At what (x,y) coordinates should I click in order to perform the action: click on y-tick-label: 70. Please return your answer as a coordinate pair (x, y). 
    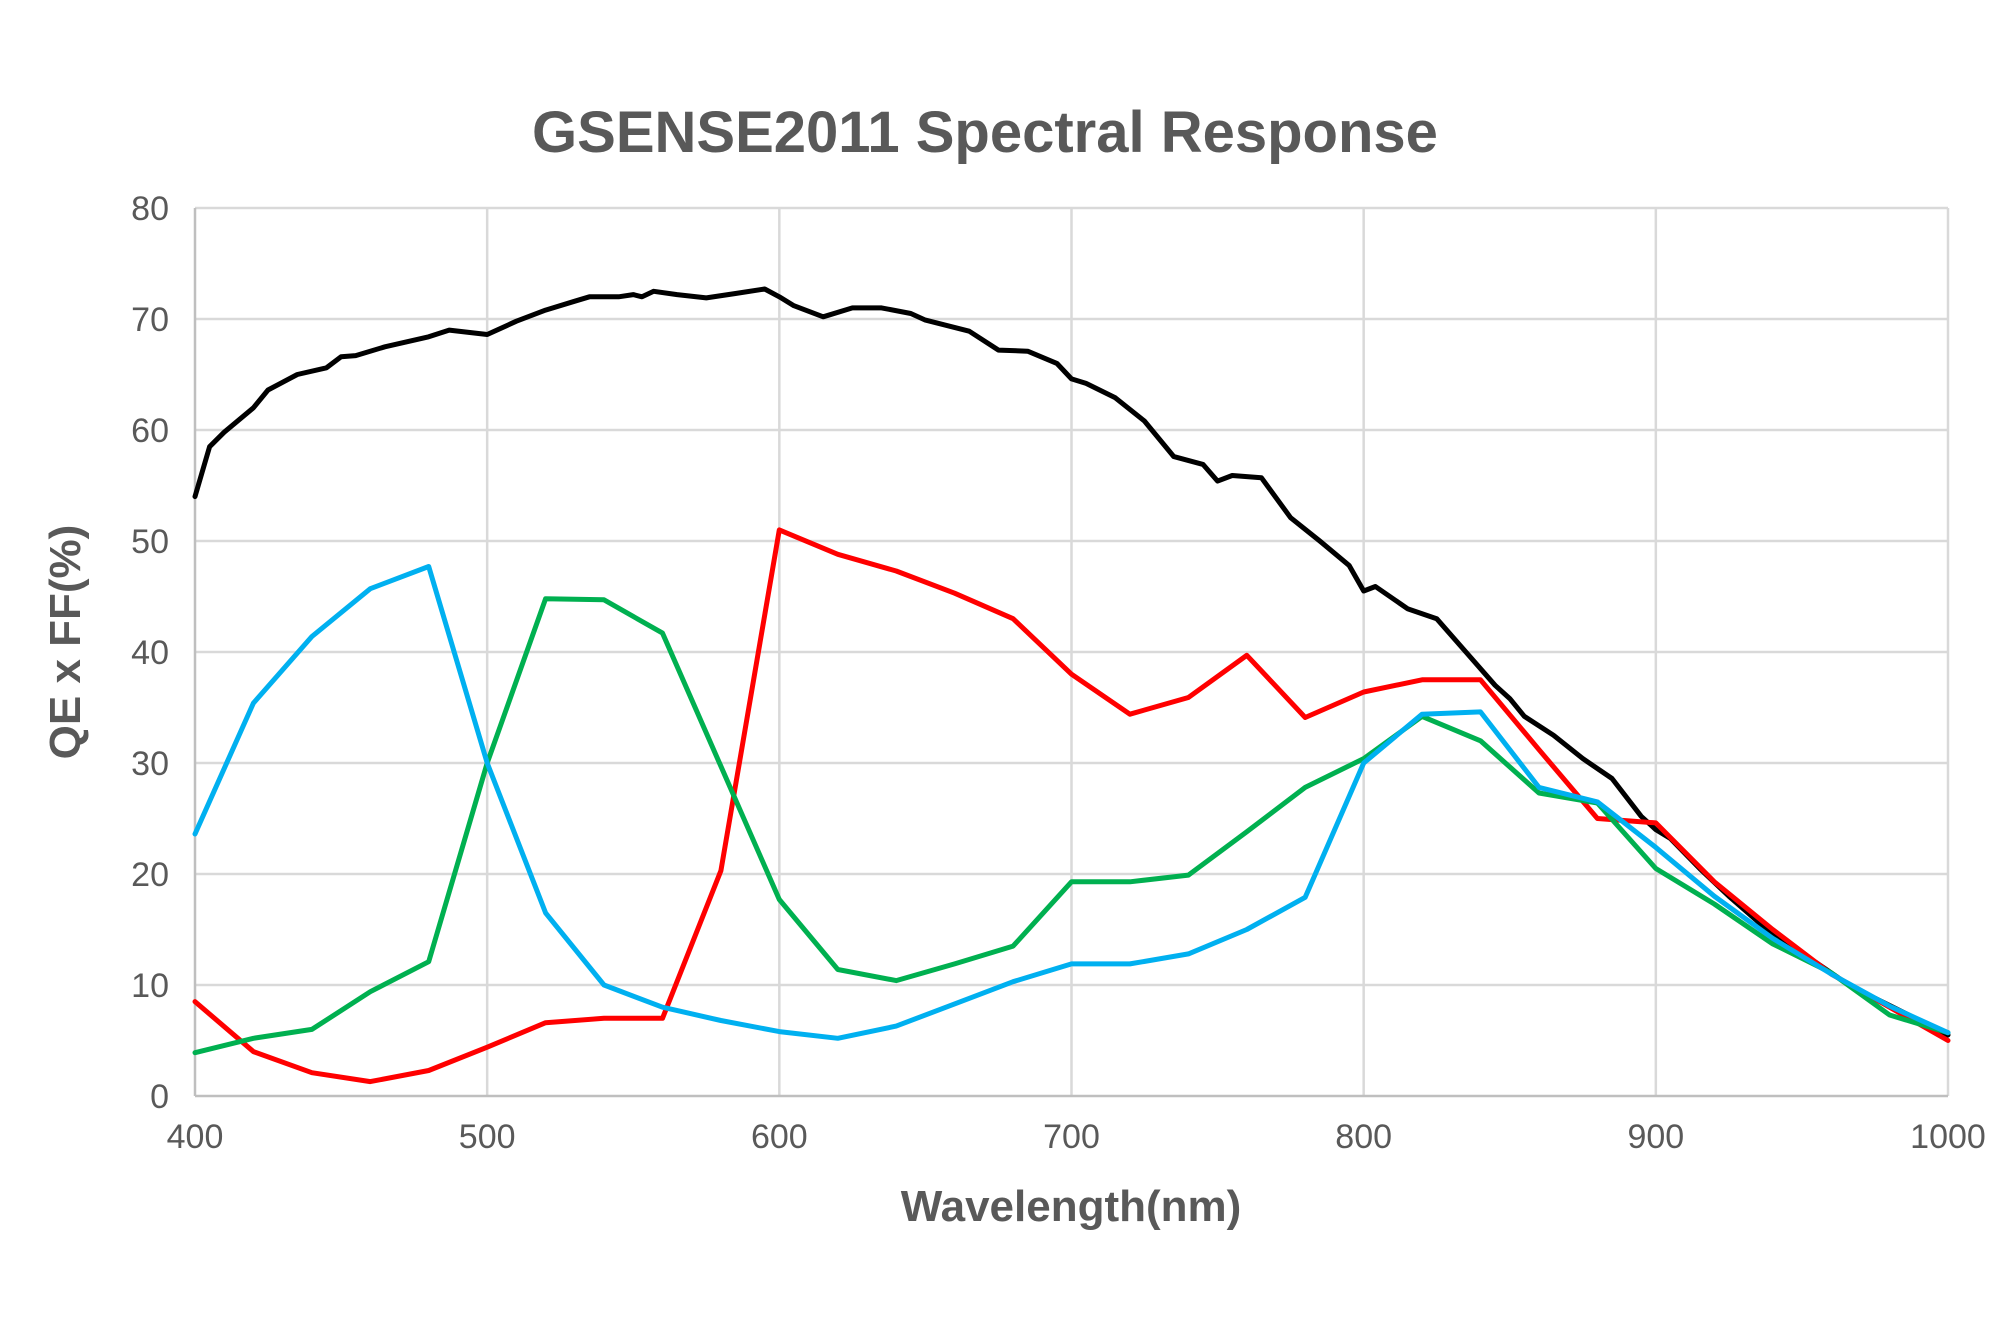
    Looking at the image, I should click on (150, 320).